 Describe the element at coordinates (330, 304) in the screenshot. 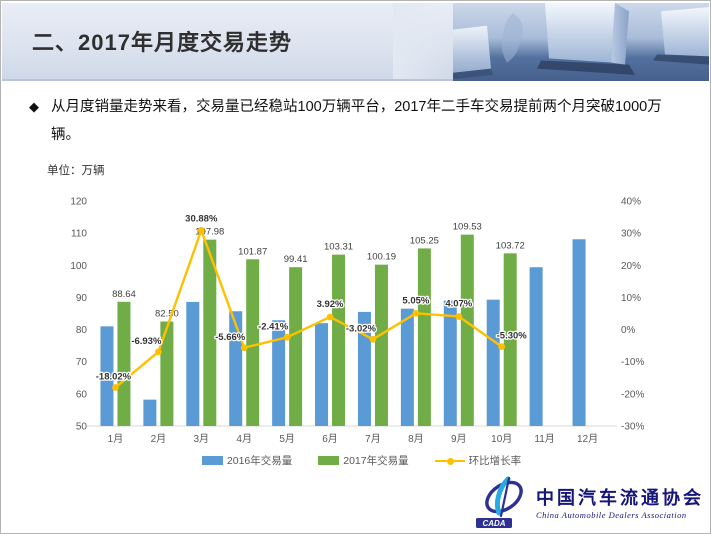

I see `svg-text: 3.92%` at that location.